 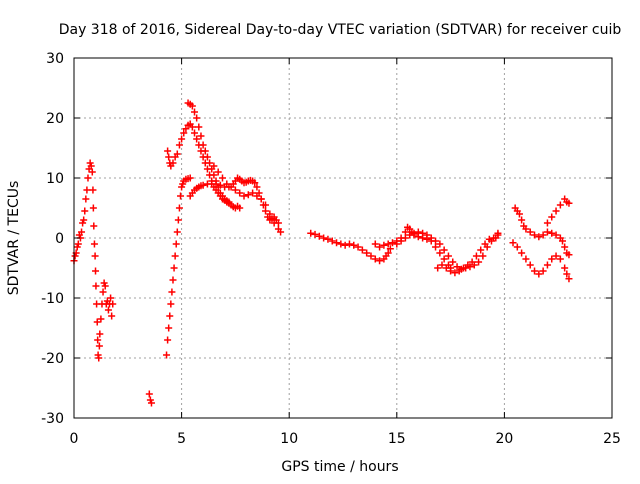 What do you see at coordinates (52, 419) in the screenshot?
I see `y-tick-label: -30` at bounding box center [52, 419].